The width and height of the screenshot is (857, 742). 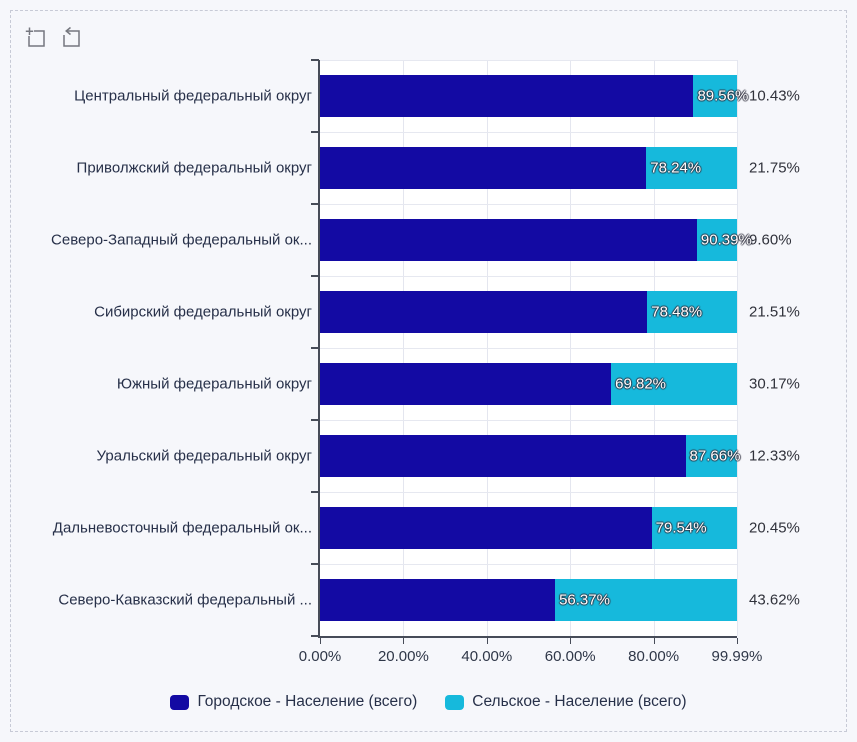 I want to click on zoom-reset-button, so click(x=71, y=38).